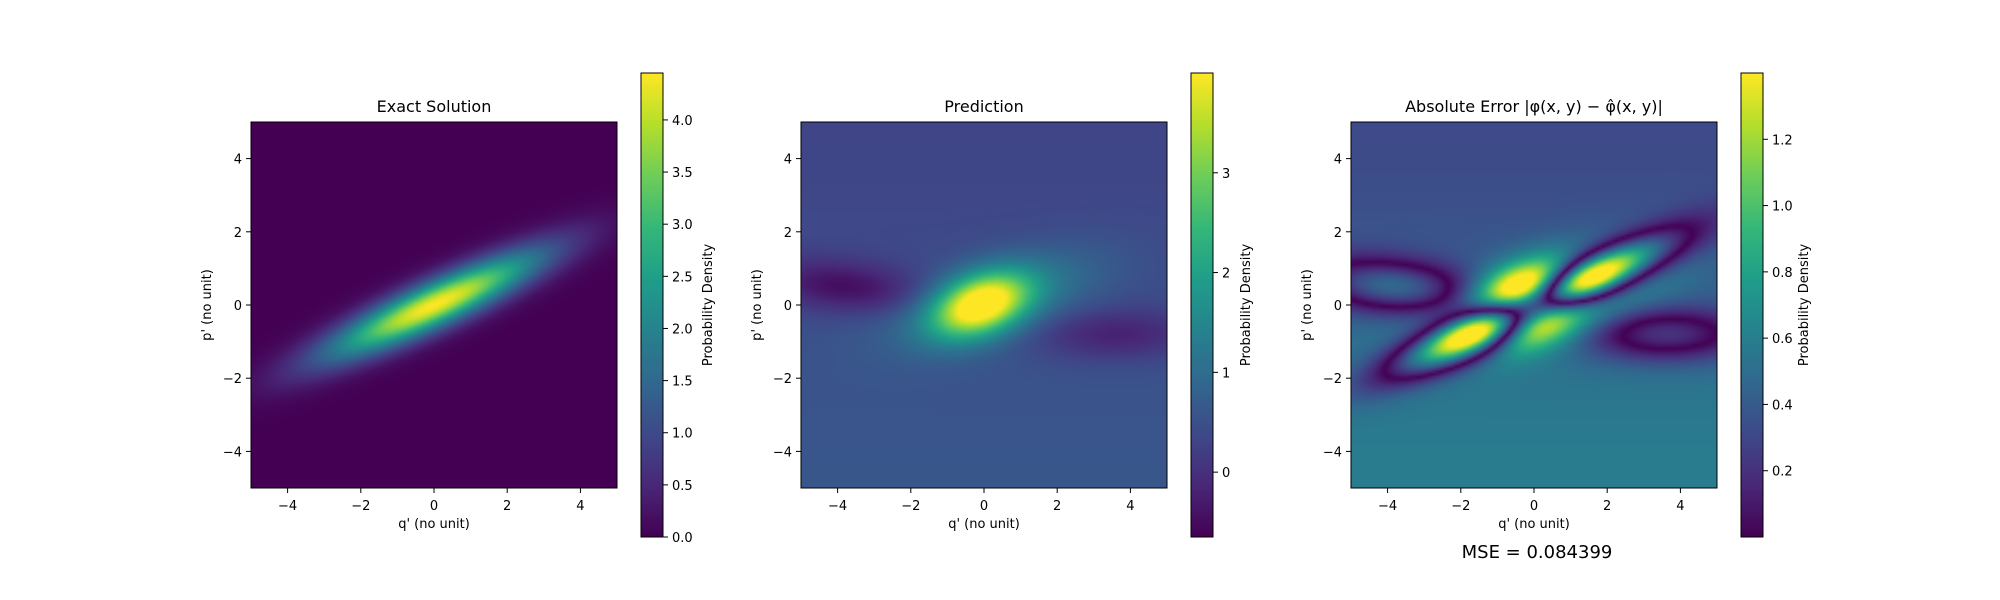  Describe the element at coordinates (682, 225) in the screenshot. I see `colorbar-tick-label: 3.0` at that location.